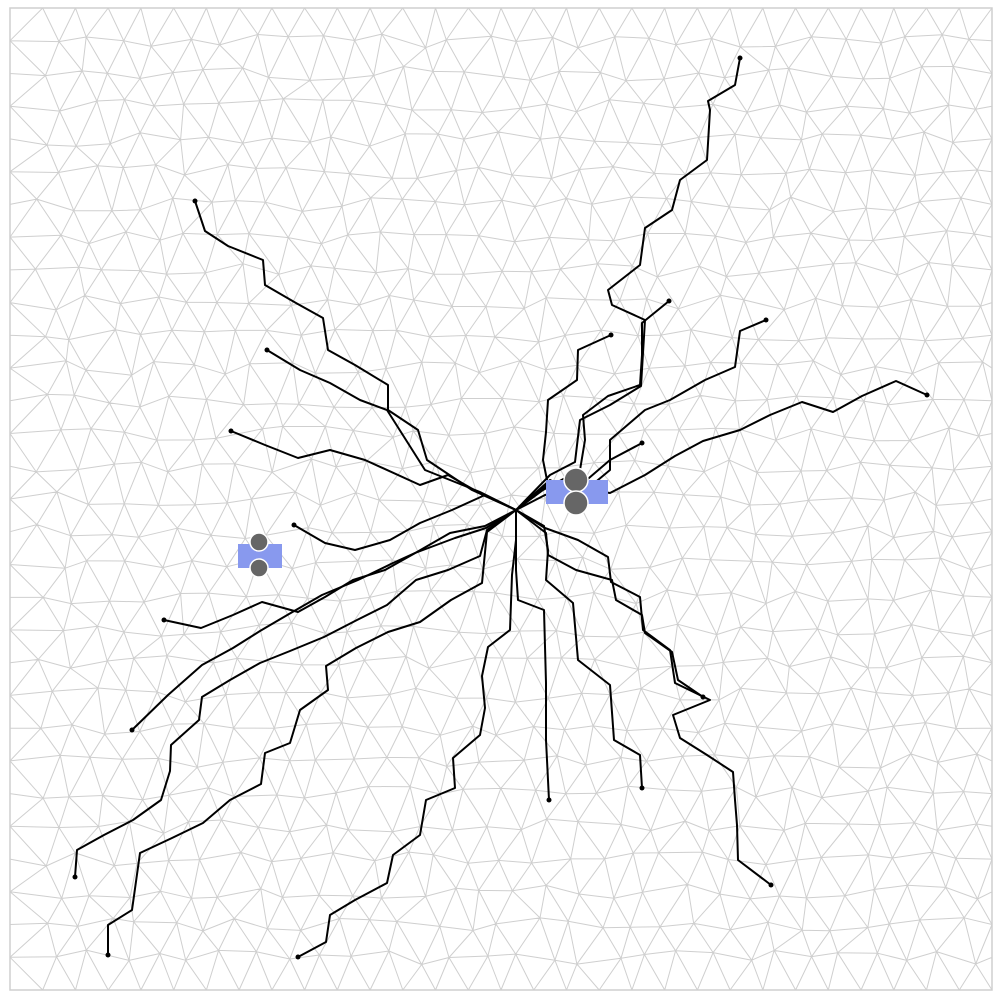 The height and width of the screenshot is (1000, 1000). I want to click on station-right, so click(577, 491).